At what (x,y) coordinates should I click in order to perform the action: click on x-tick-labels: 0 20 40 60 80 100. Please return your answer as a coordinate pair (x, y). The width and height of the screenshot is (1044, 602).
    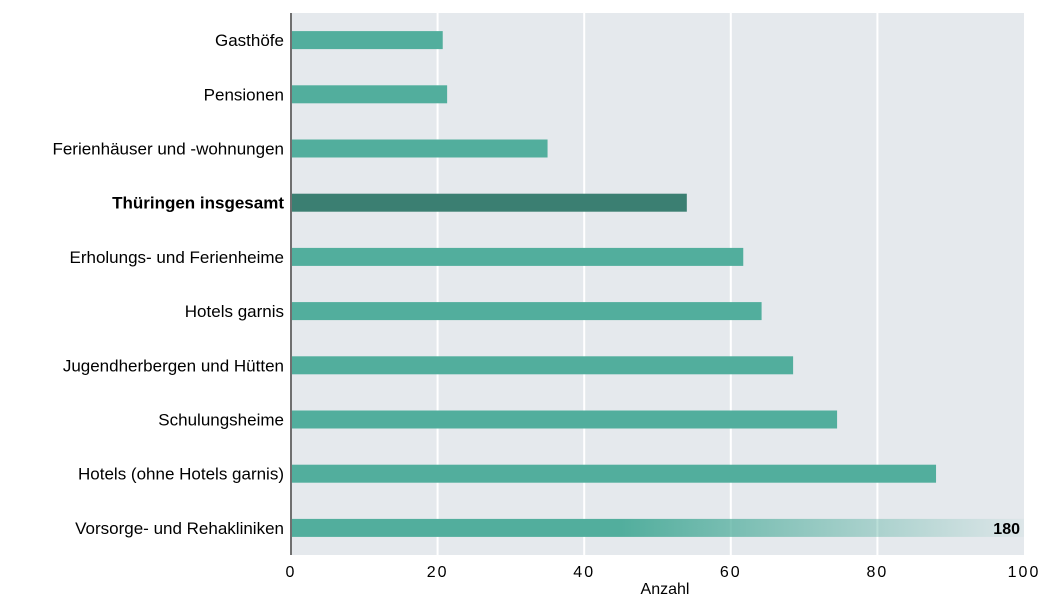
    Looking at the image, I should click on (663, 572).